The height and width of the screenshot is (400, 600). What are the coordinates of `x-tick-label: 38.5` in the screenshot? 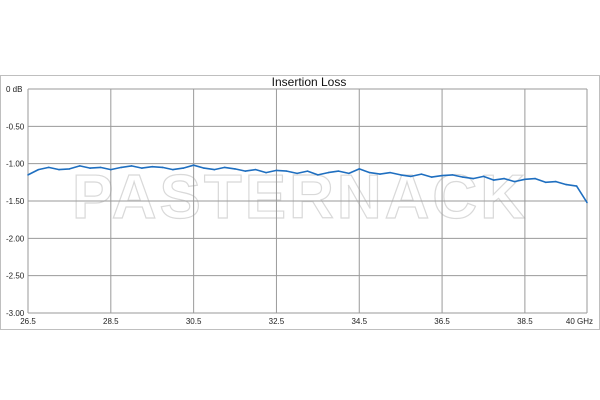 It's located at (525, 321).